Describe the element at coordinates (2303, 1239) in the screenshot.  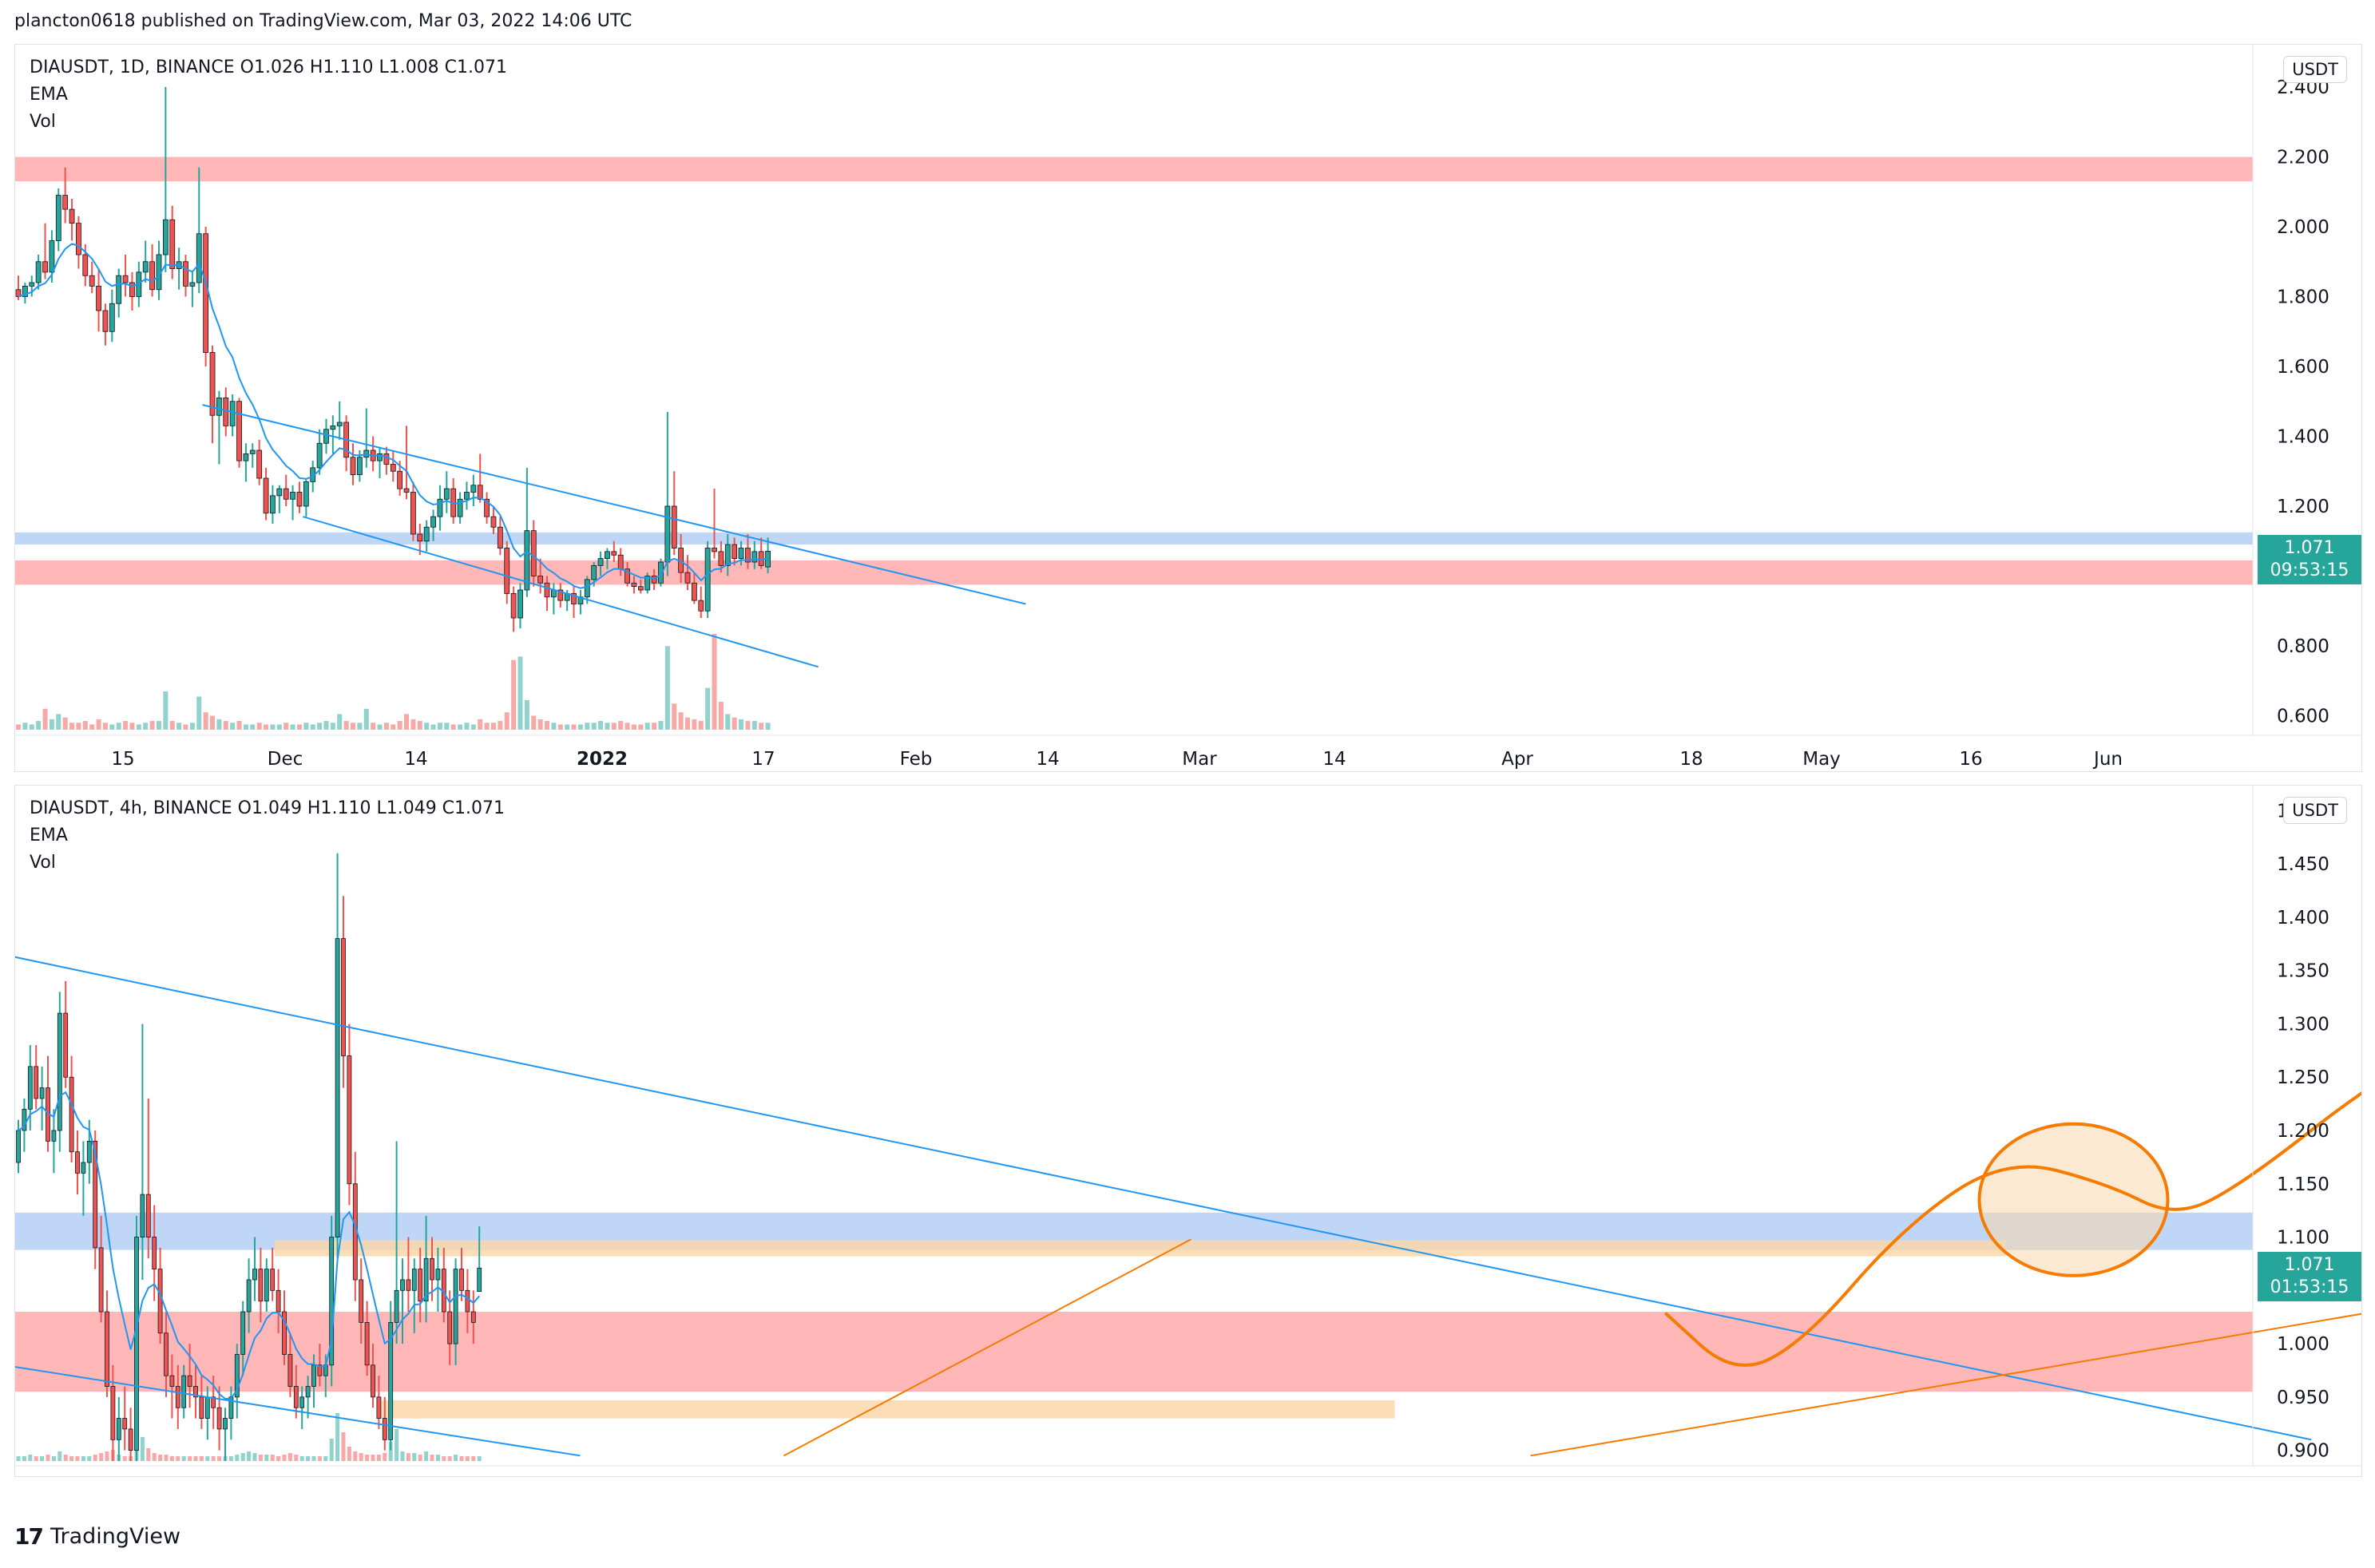
I see `h4-y-tick-label: 1.100` at that location.